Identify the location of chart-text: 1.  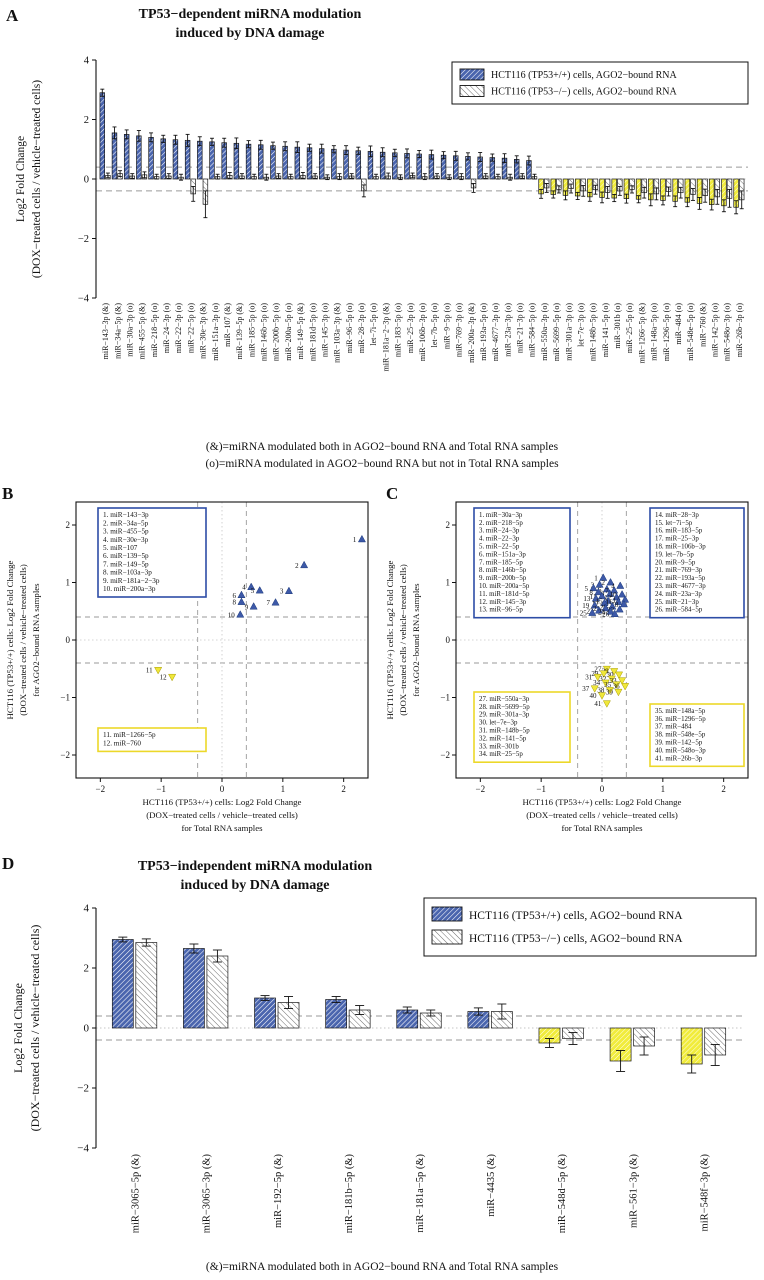
(355, 540).